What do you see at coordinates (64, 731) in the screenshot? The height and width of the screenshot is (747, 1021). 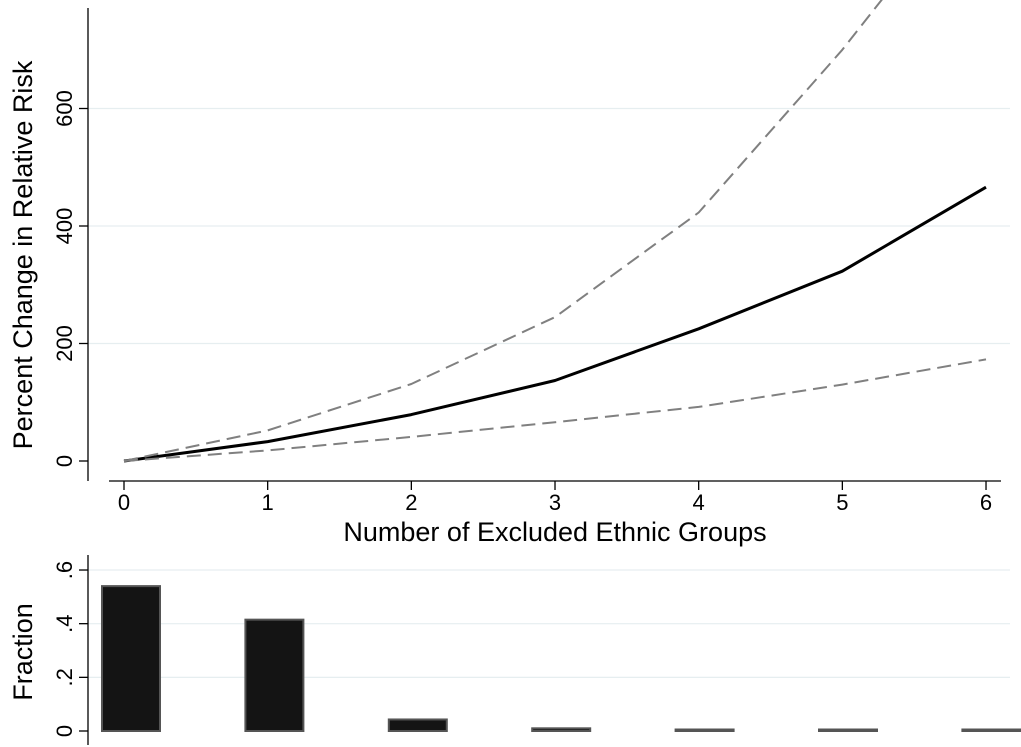 I see `histogram-y-tick-label-0: 0` at bounding box center [64, 731].